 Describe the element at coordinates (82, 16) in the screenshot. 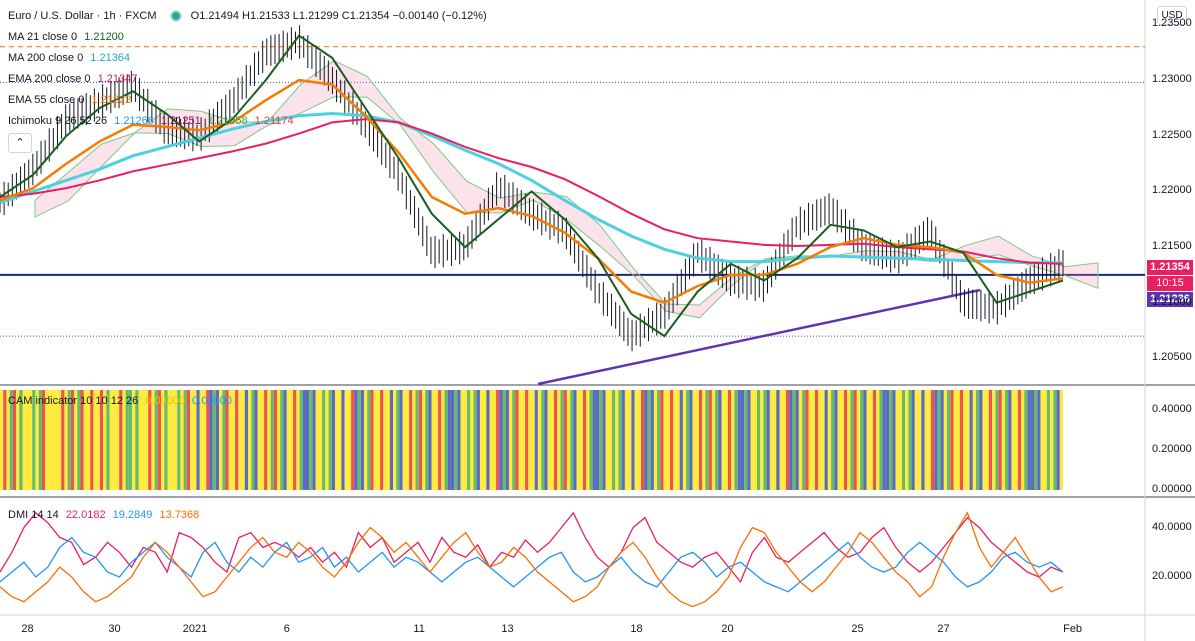

I see `symbol-title: Euro / U.S. Dollar · 1h · FXCM` at that location.